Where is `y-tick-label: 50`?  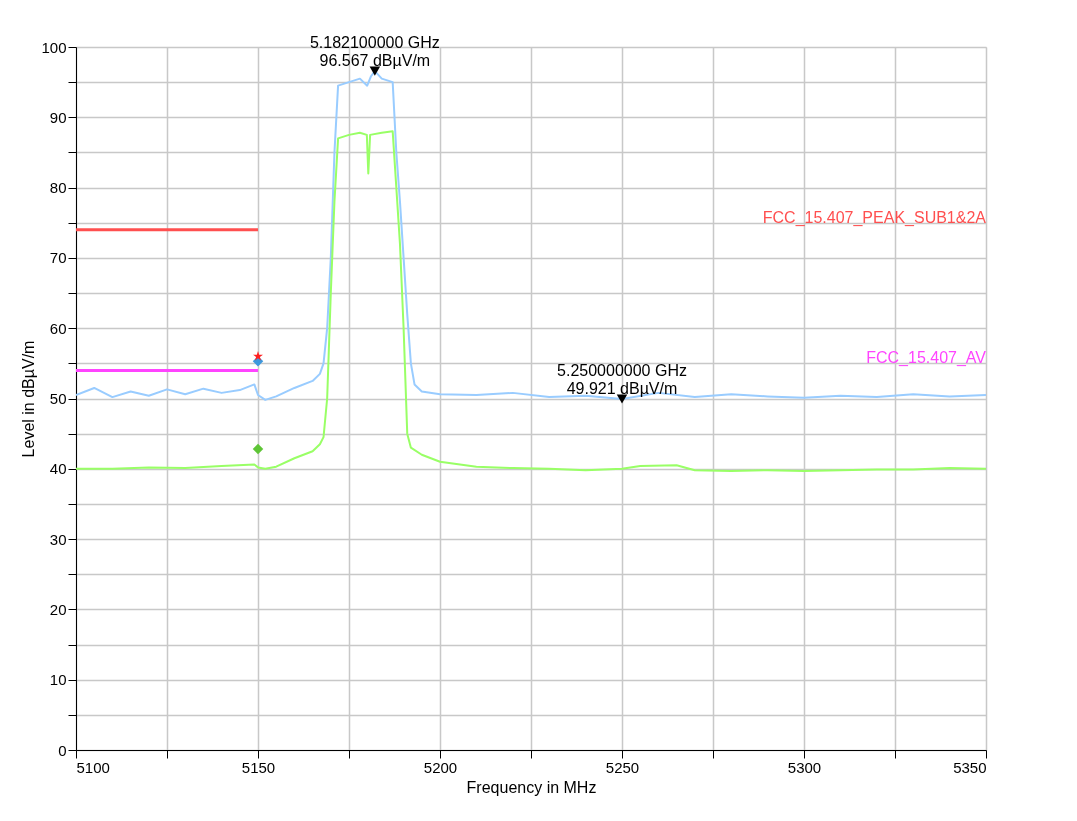
y-tick-label: 50 is located at coordinates (58, 398).